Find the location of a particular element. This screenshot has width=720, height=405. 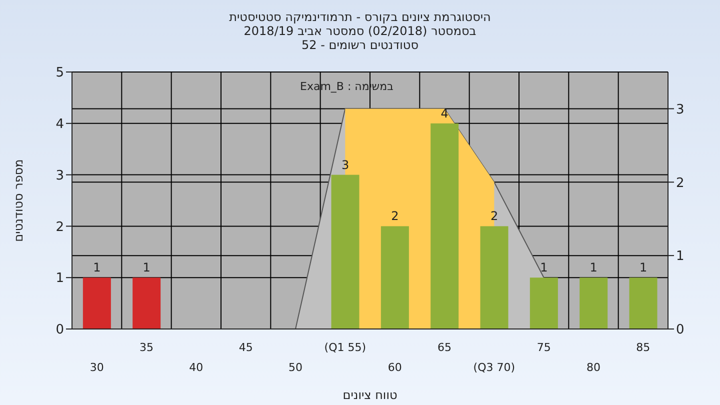

y-axis-title: מספר סטודנטים is located at coordinates (18, 200).